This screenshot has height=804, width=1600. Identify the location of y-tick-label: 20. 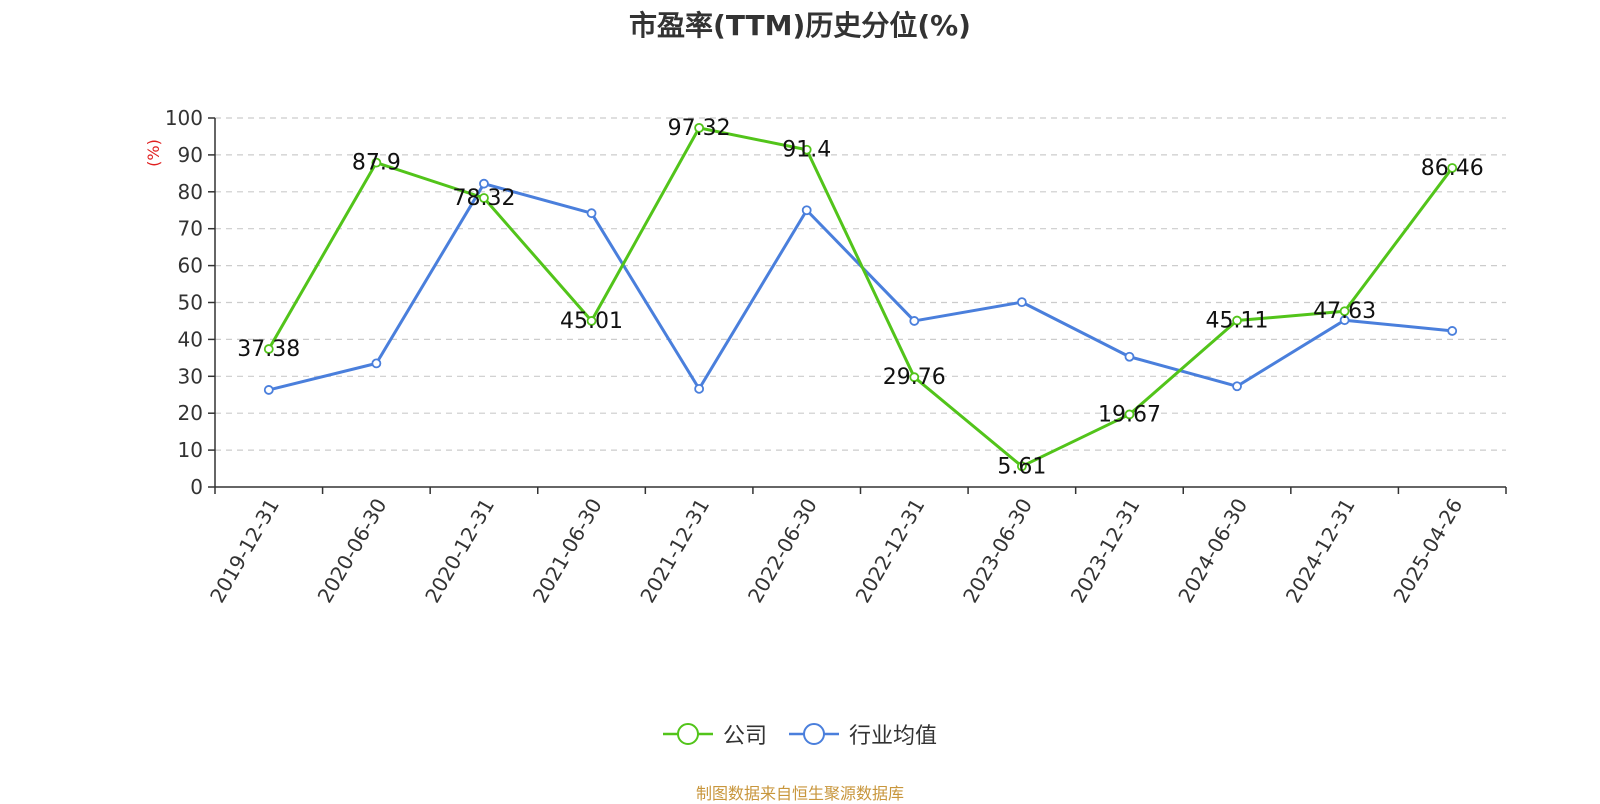
(190, 413).